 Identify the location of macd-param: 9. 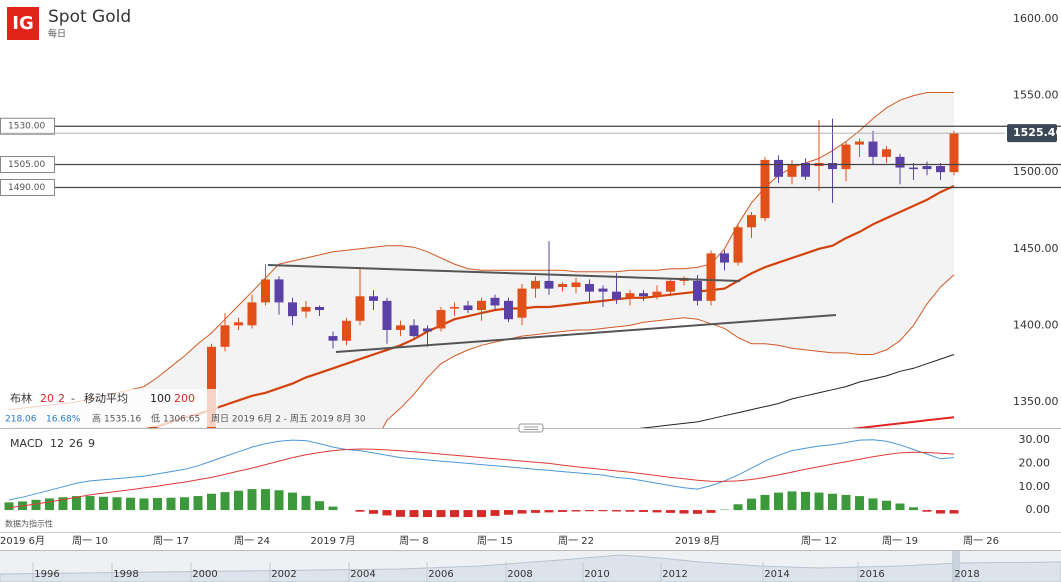
(91, 443).